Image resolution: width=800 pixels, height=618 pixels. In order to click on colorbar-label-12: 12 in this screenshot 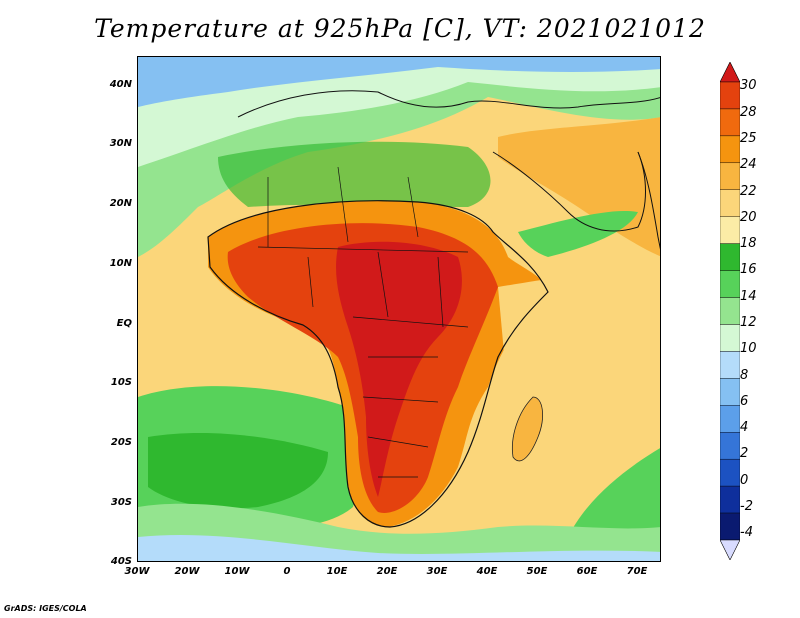, I will do `click(748, 322)`.